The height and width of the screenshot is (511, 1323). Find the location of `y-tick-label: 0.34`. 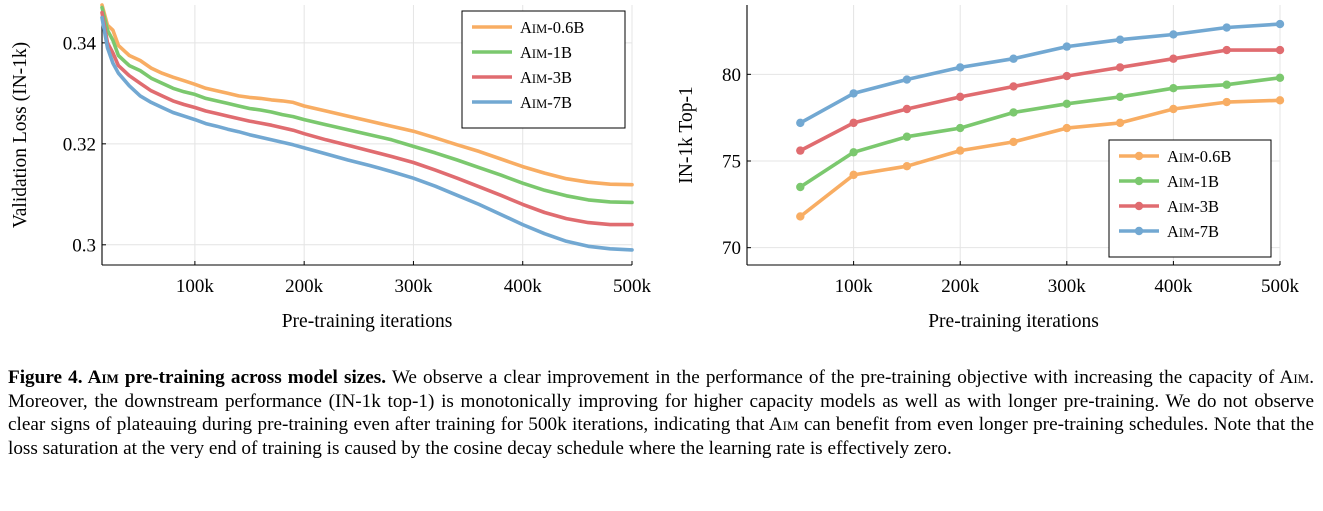

y-tick-label: 0.34 is located at coordinates (80, 43).